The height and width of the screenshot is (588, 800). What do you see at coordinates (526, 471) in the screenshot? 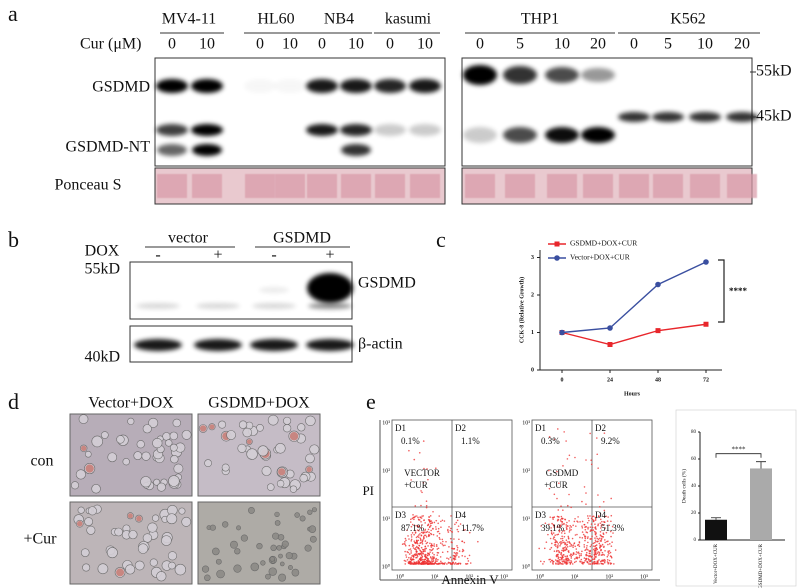
I see `y-decade: 10²` at bounding box center [526, 471].